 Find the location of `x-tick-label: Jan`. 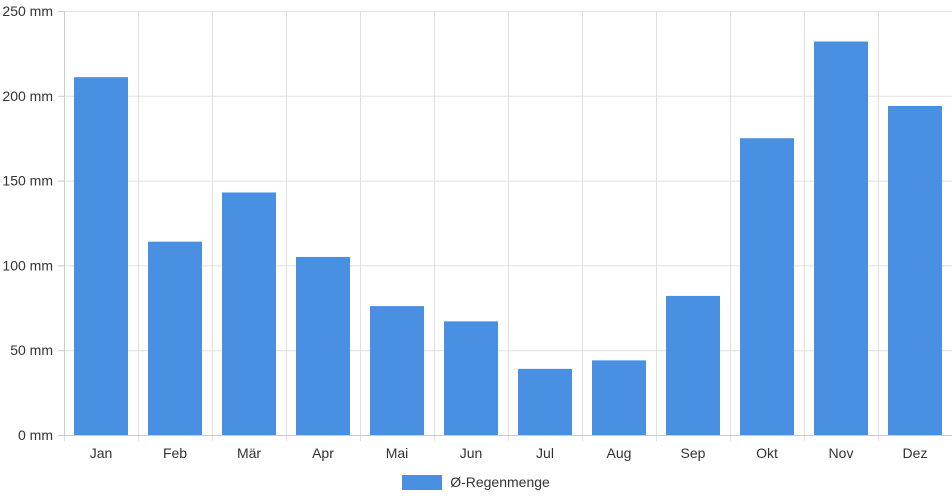

x-tick-label: Jan is located at coordinates (101, 453).